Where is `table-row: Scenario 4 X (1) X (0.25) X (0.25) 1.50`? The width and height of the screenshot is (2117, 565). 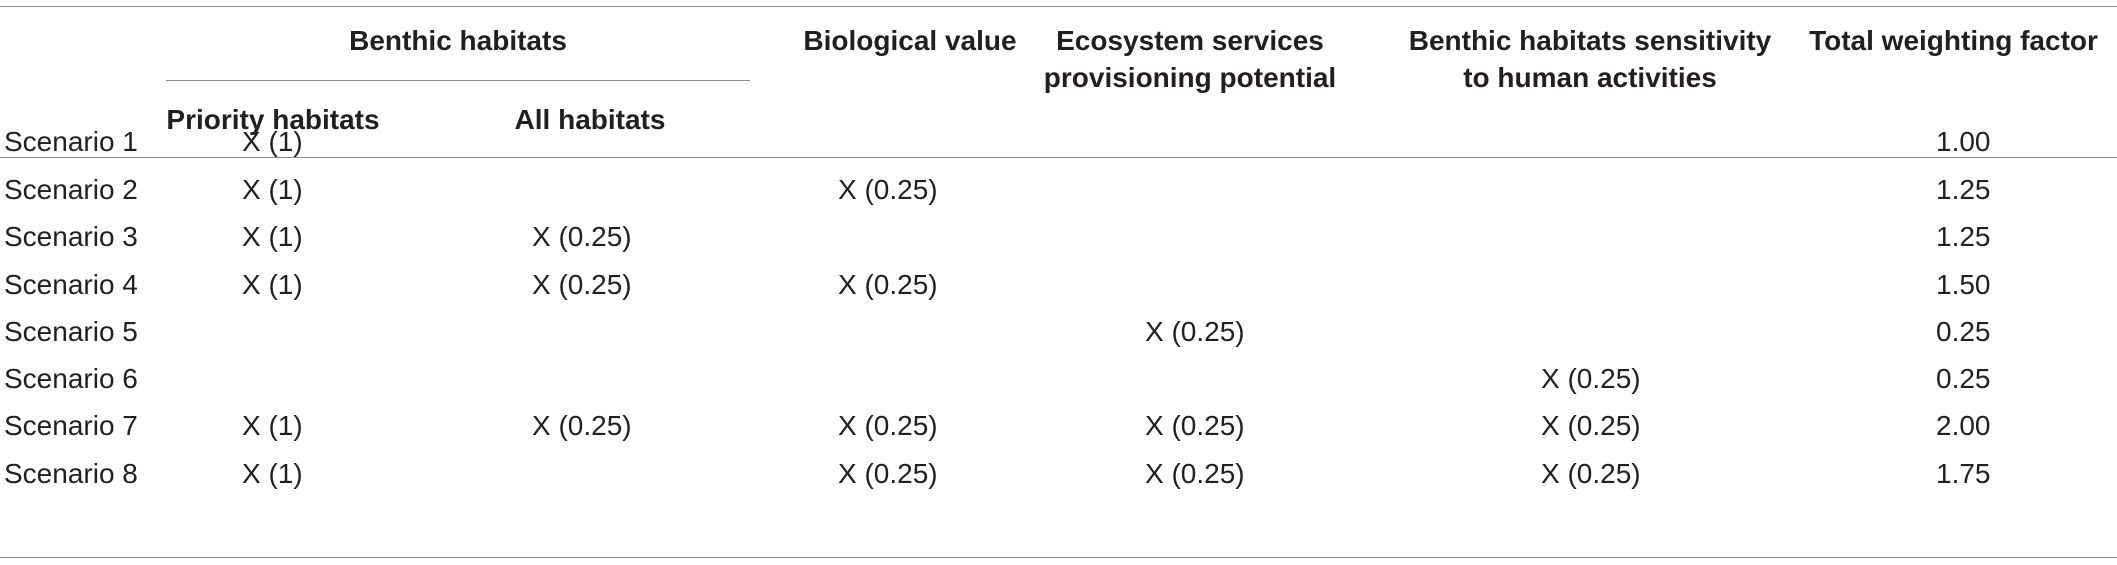 table-row: Scenario 4 X (1) X (0.25) X (0.25) 1.50 is located at coordinates (1058, 284).